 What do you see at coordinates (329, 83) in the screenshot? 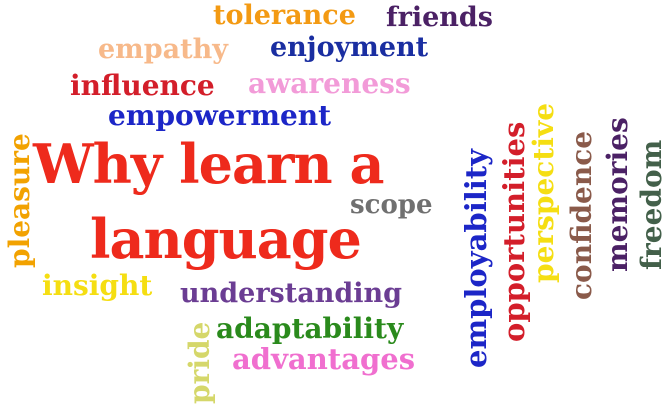
I see `word-awareness: awareness` at bounding box center [329, 83].